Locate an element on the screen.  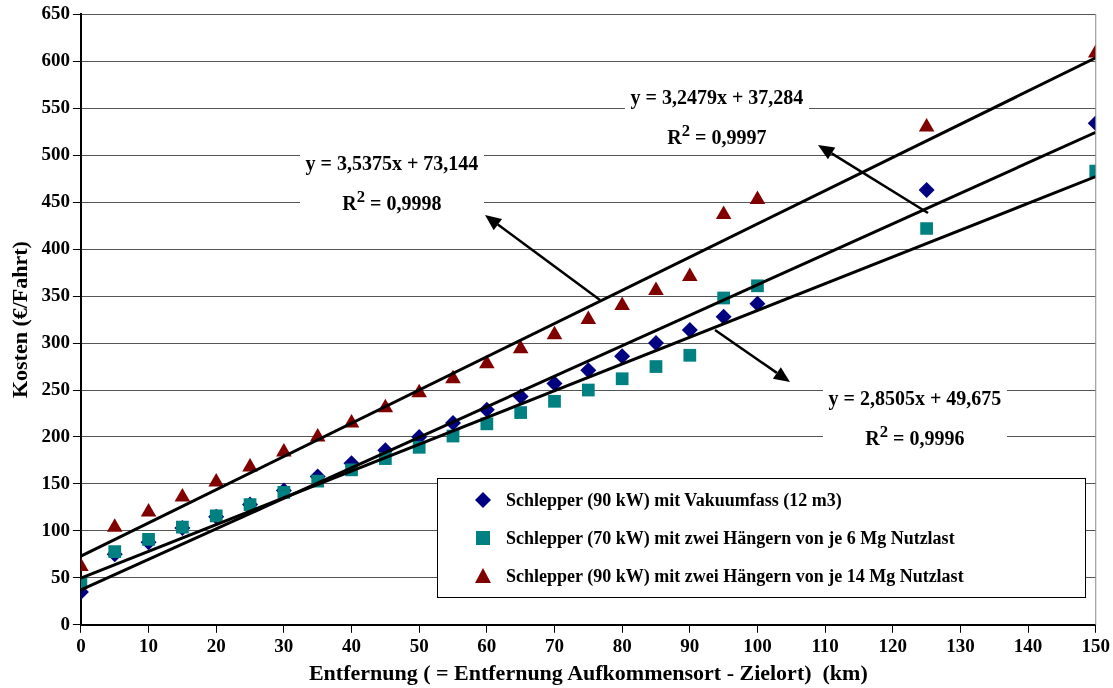
x-tick-label: 60 is located at coordinates (487, 646).